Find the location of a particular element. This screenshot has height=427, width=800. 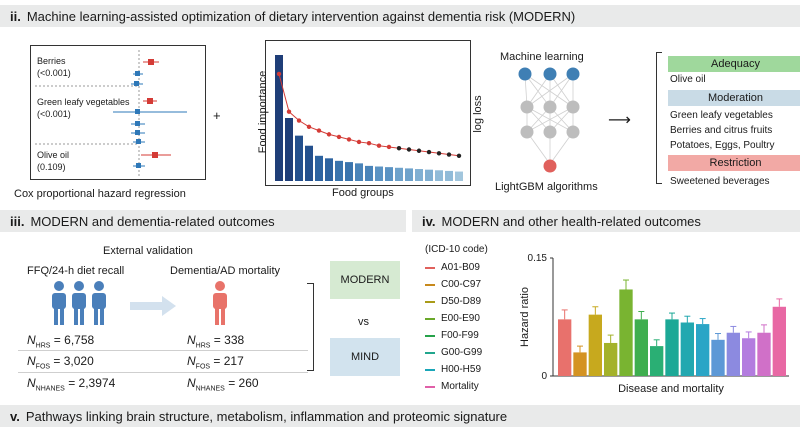

category-restriction: Restriction is located at coordinates (734, 163).